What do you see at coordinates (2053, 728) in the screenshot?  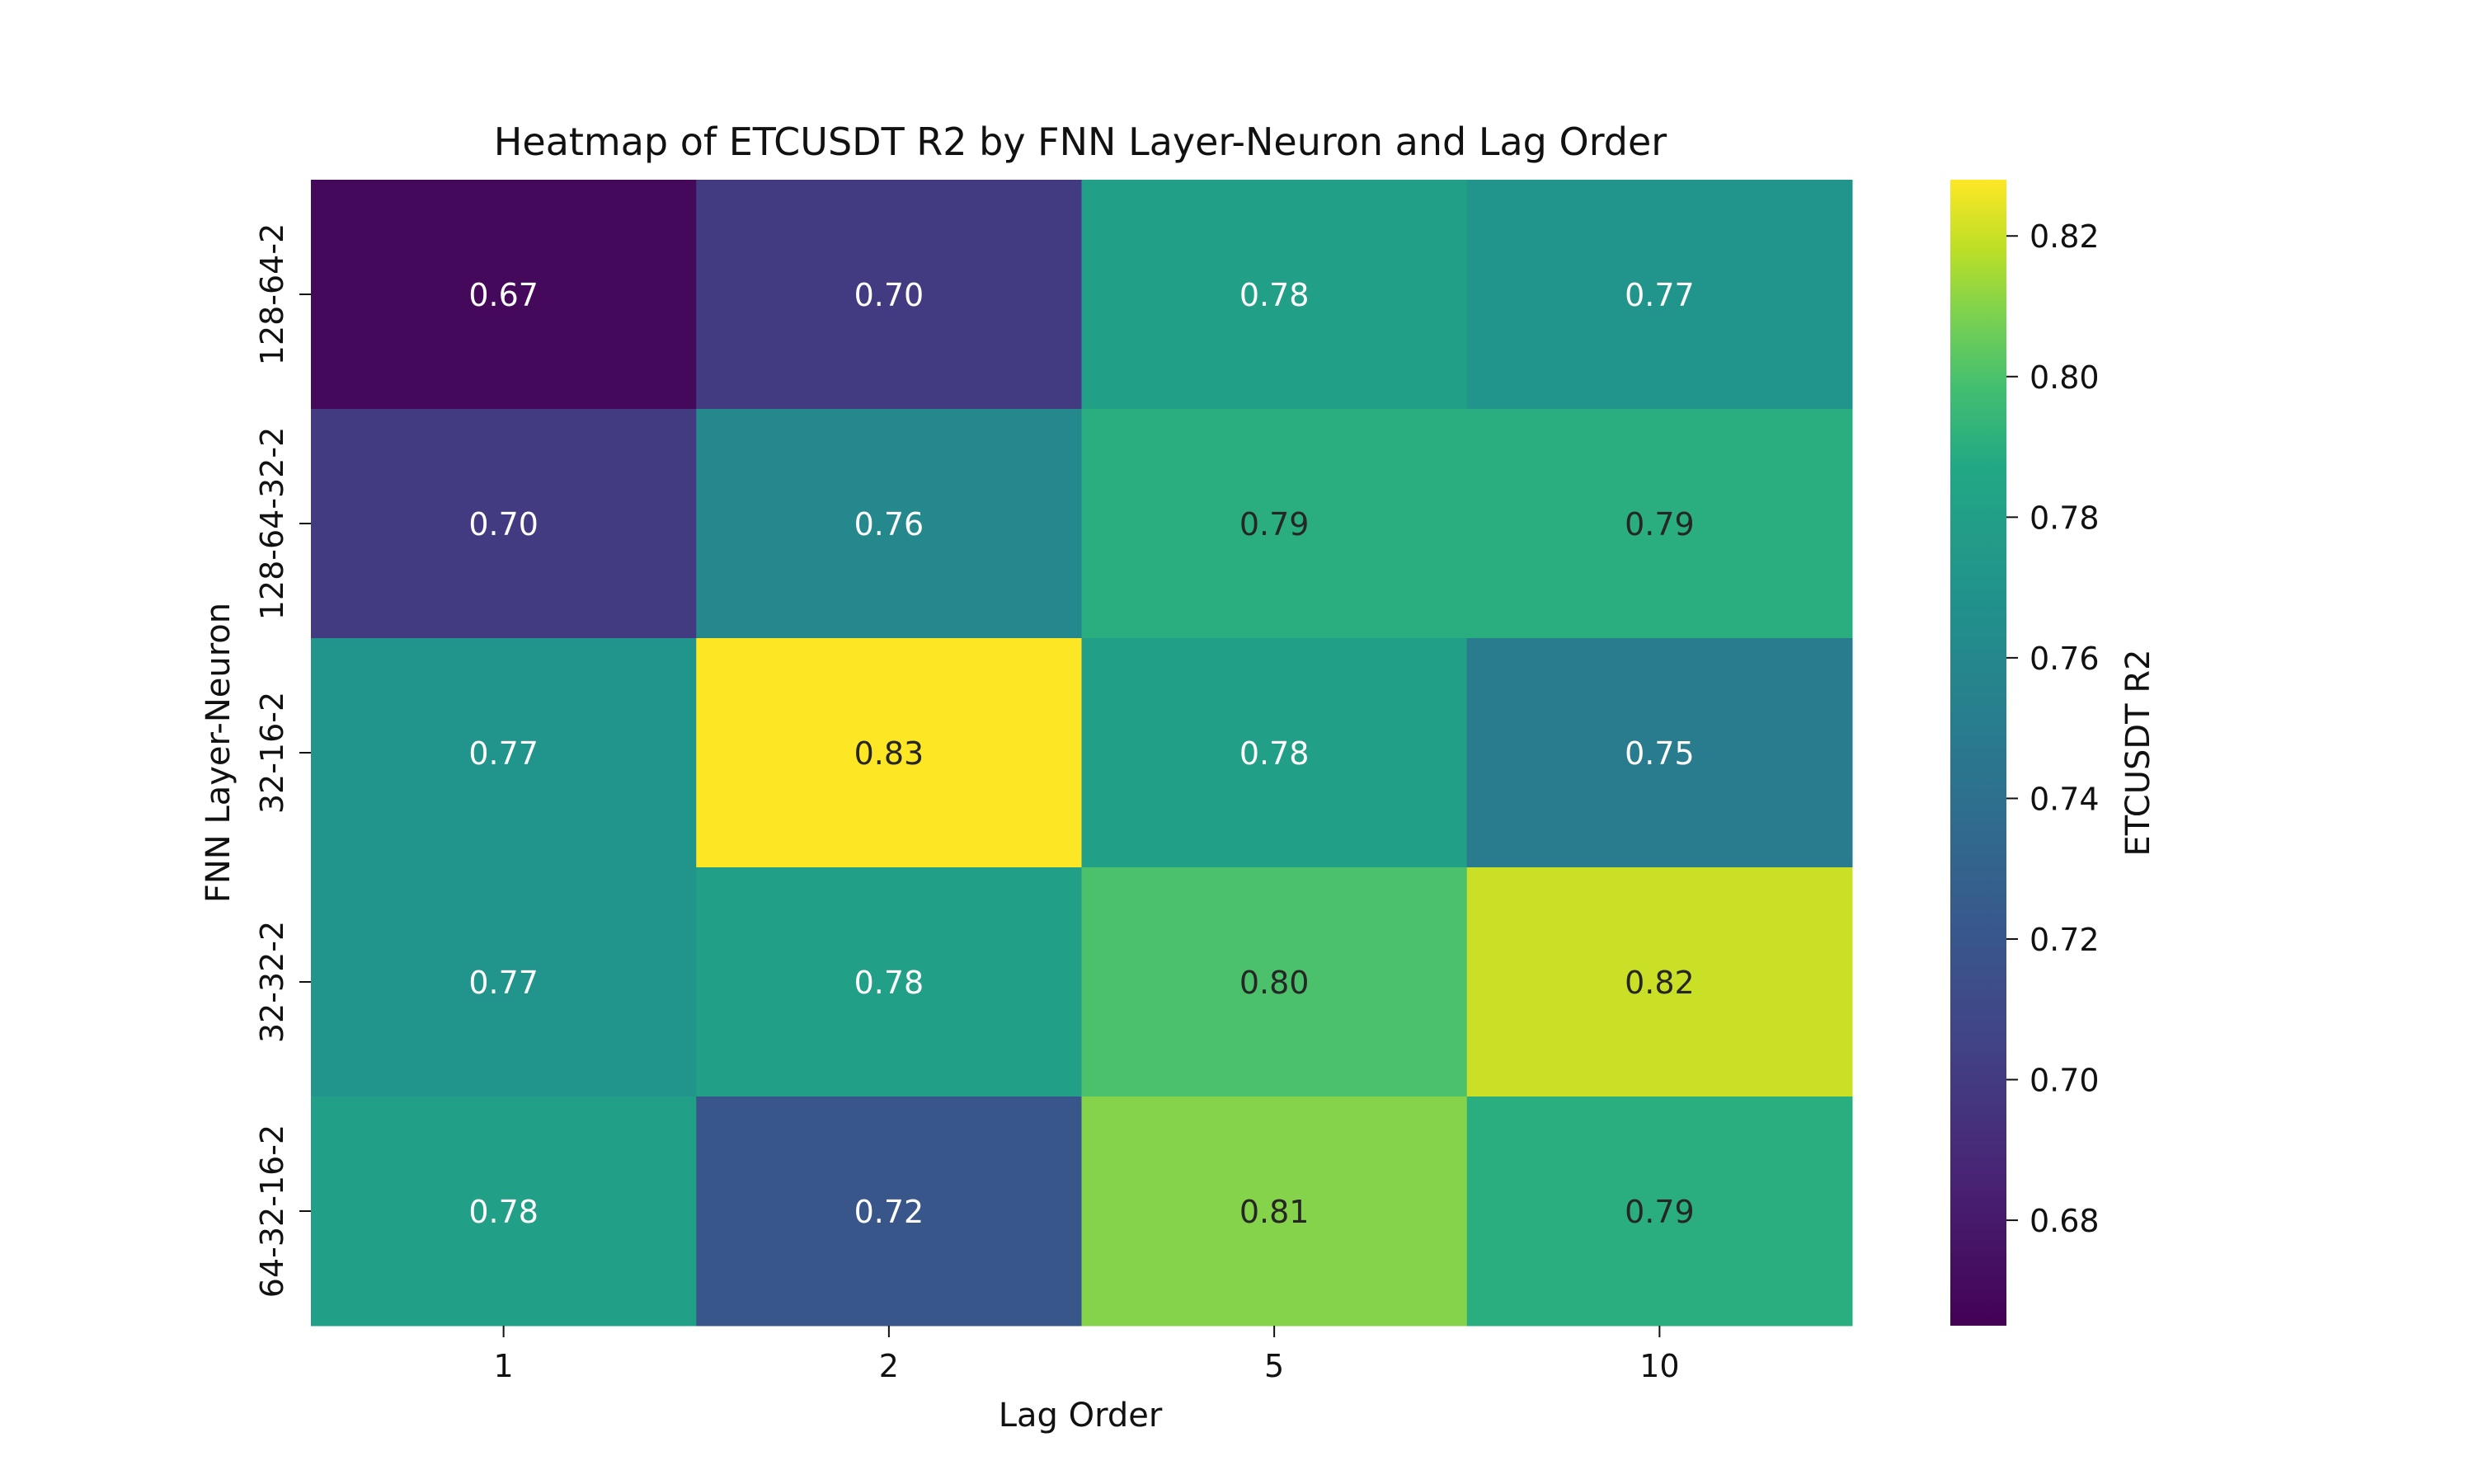 I see `colorbar-ticks: 0.68 0.70 0.72 0.74 0.76 0.78 0.80 0.82` at bounding box center [2053, 728].